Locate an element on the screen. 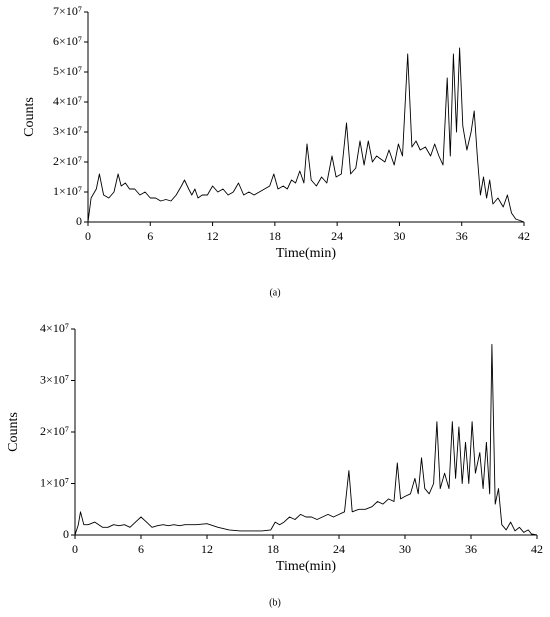 The width and height of the screenshot is (550, 617). y-tick-label: 5×10⁷ is located at coordinates (67, 71).